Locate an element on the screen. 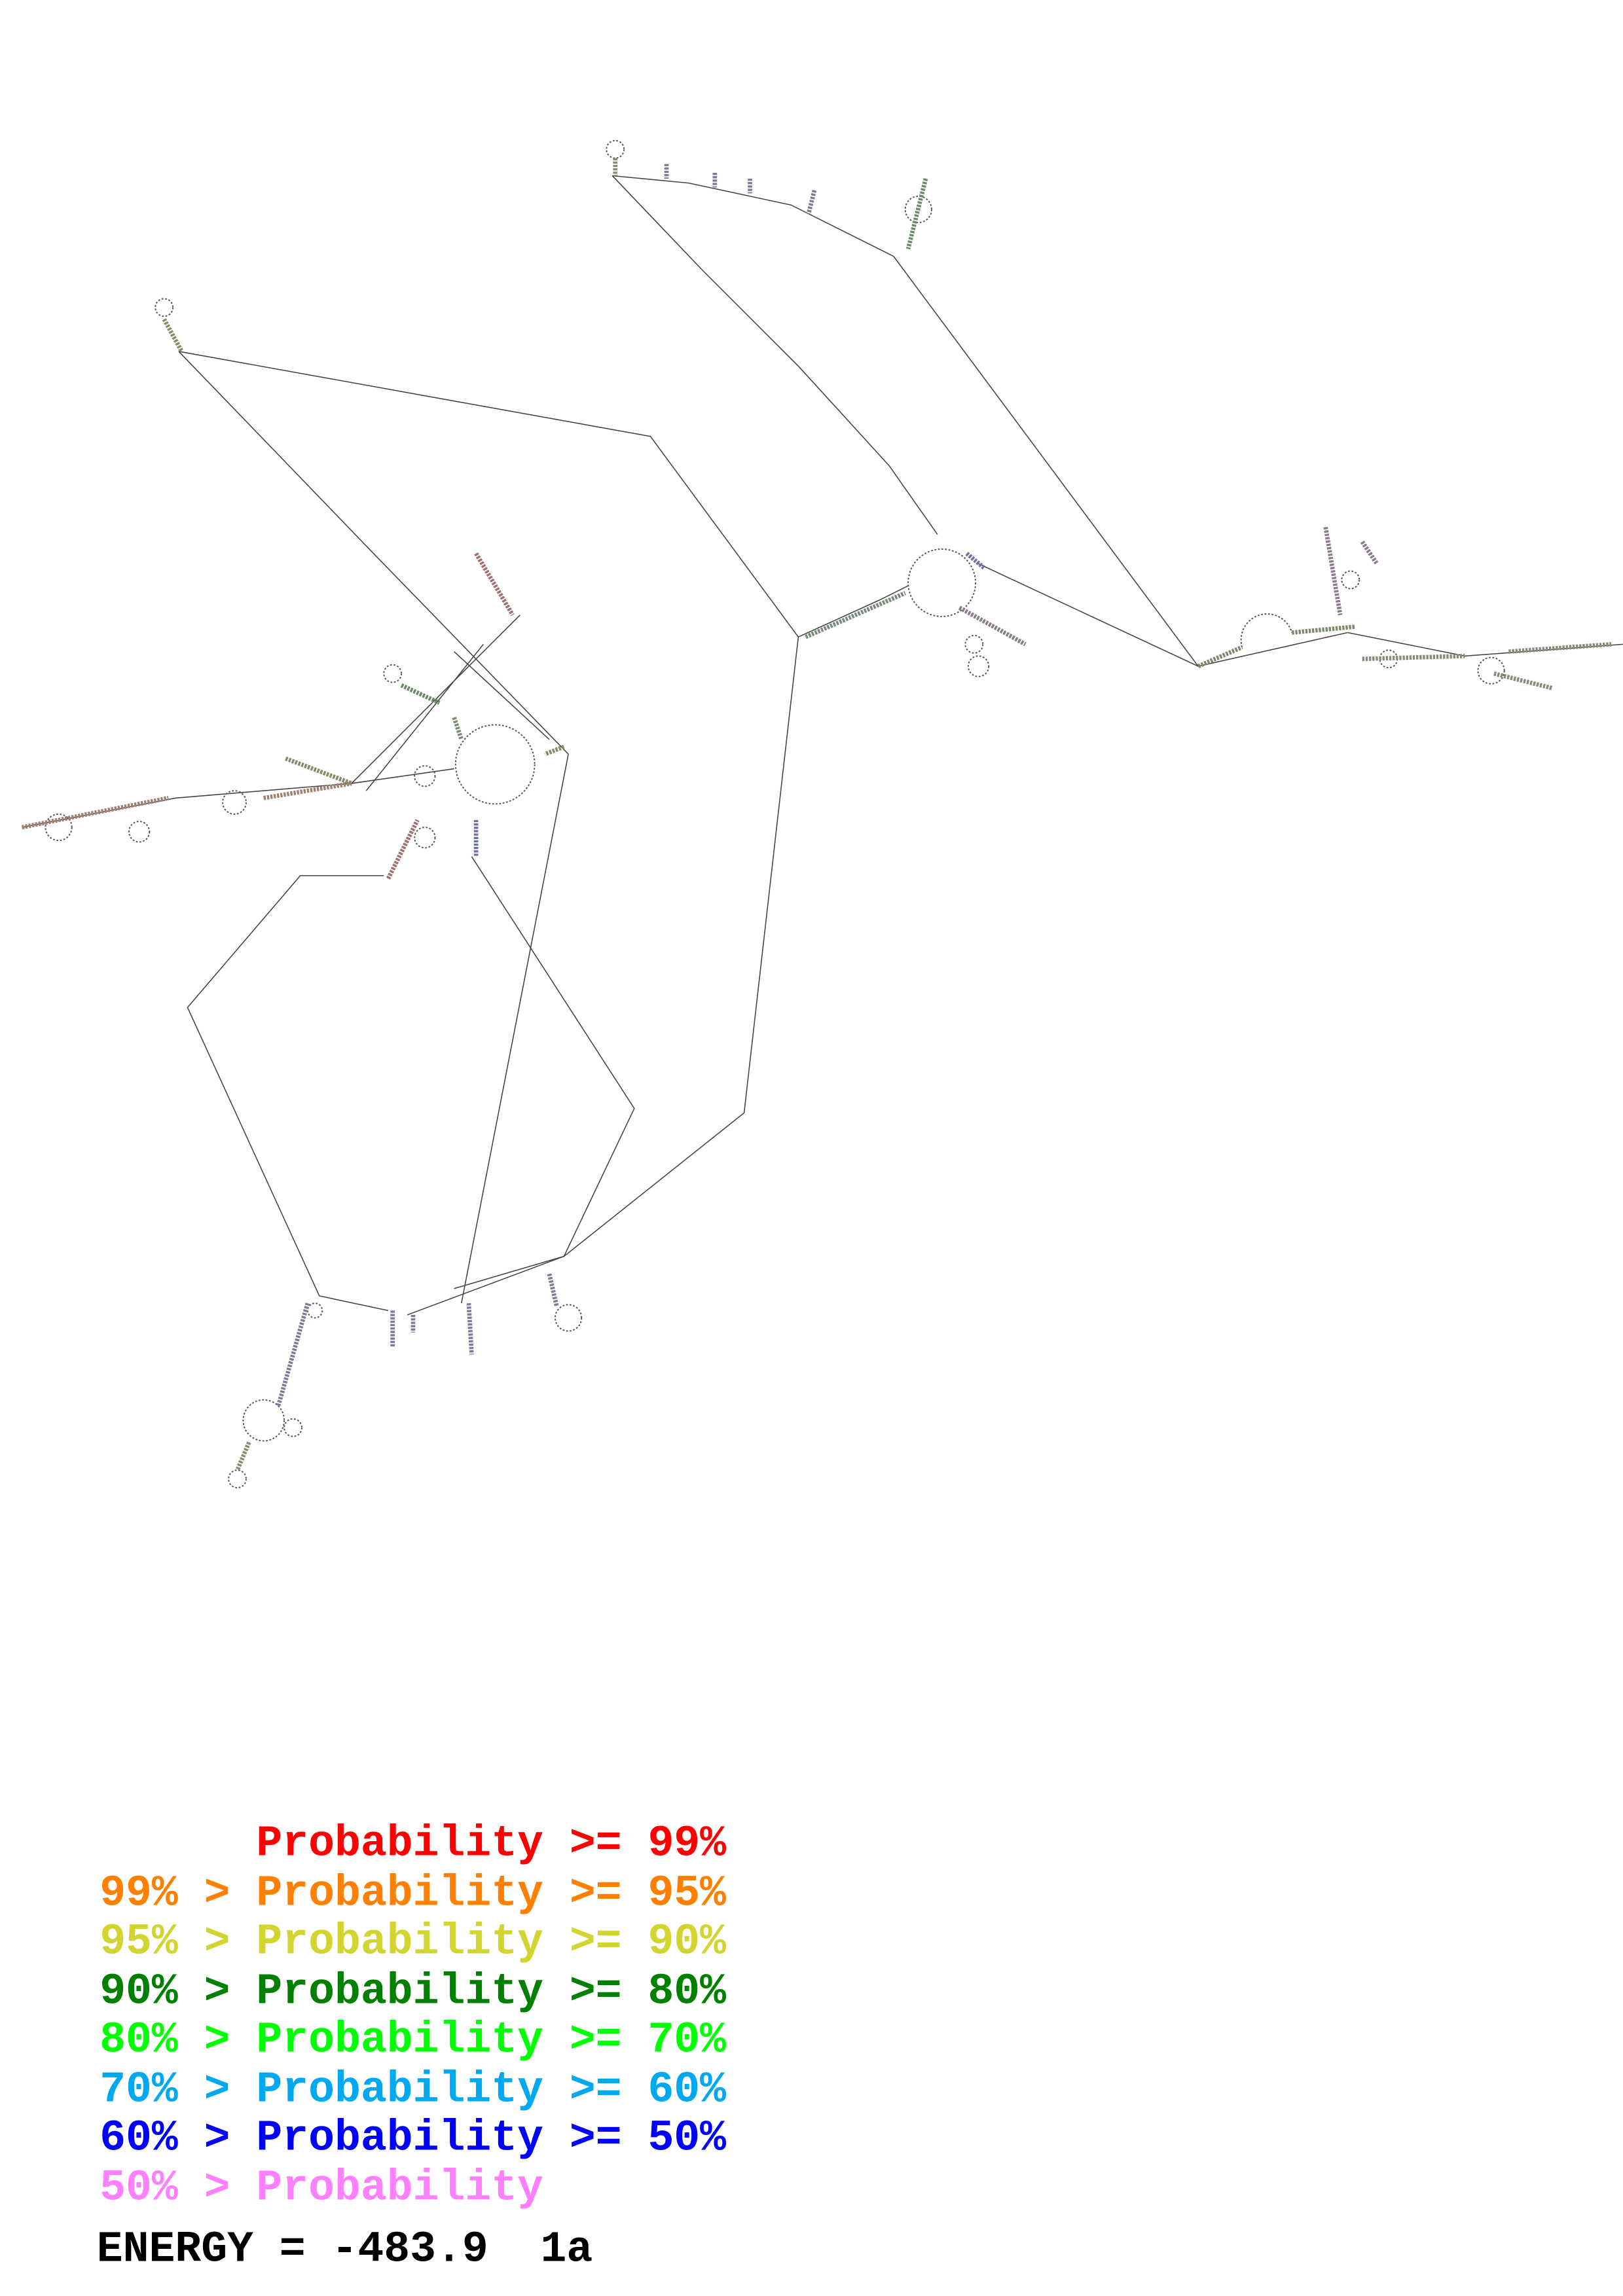 The height and width of the screenshot is (2296, 1623). legend-entry-50: 60% > Probability >= 50% is located at coordinates (413, 2137).